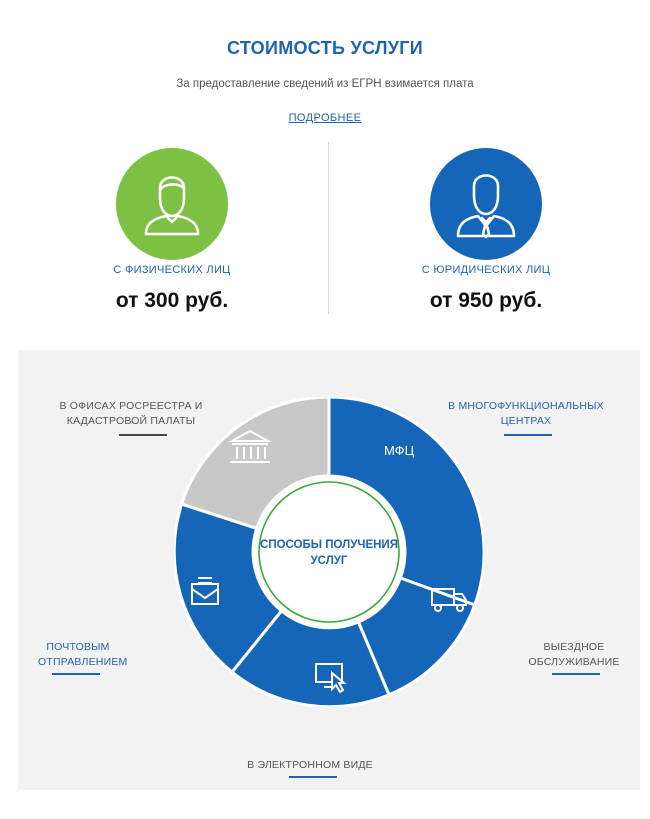  What do you see at coordinates (526, 414) in the screenshot?
I see `mfc-label: В МНОГОФУНКЦИОНАЛЬНЫХ ЦЕНТРАХ` at bounding box center [526, 414].